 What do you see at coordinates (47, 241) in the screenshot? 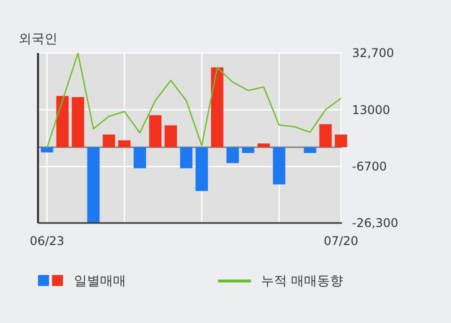
I see `x-tick-label: 06/23` at bounding box center [47, 241].